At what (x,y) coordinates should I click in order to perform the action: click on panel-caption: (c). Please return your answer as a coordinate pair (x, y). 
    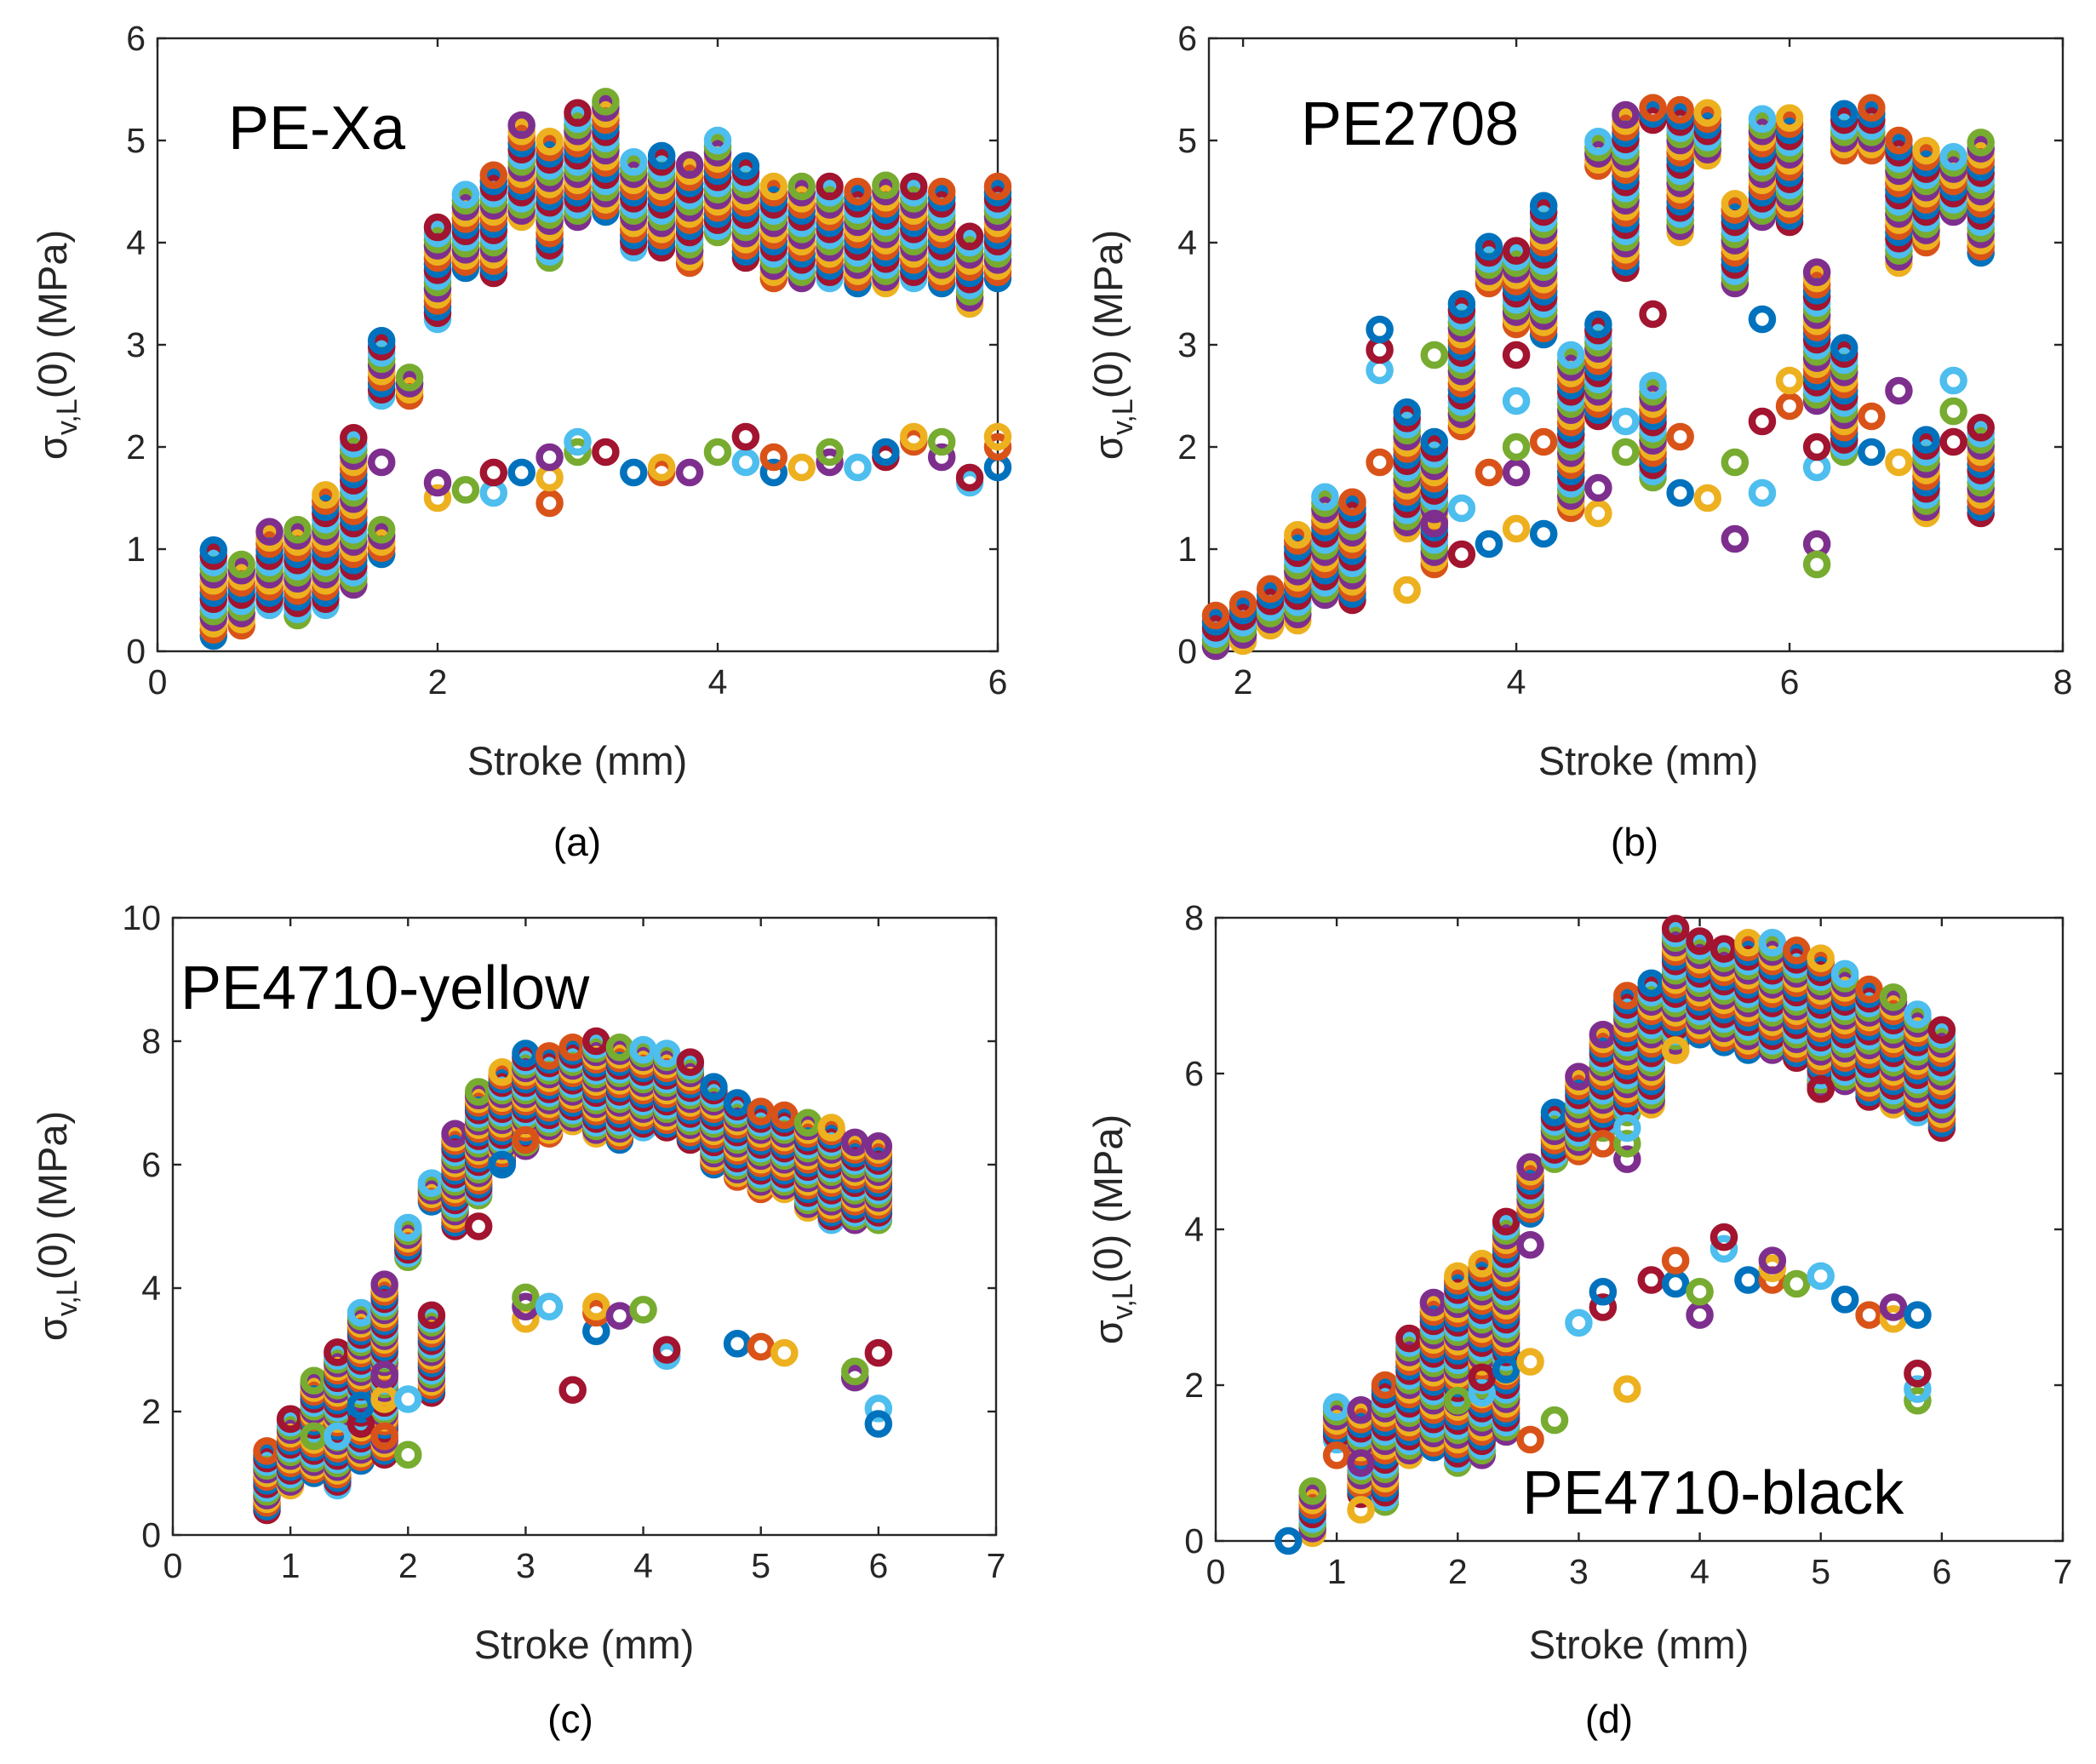
    Looking at the image, I should click on (570, 1719).